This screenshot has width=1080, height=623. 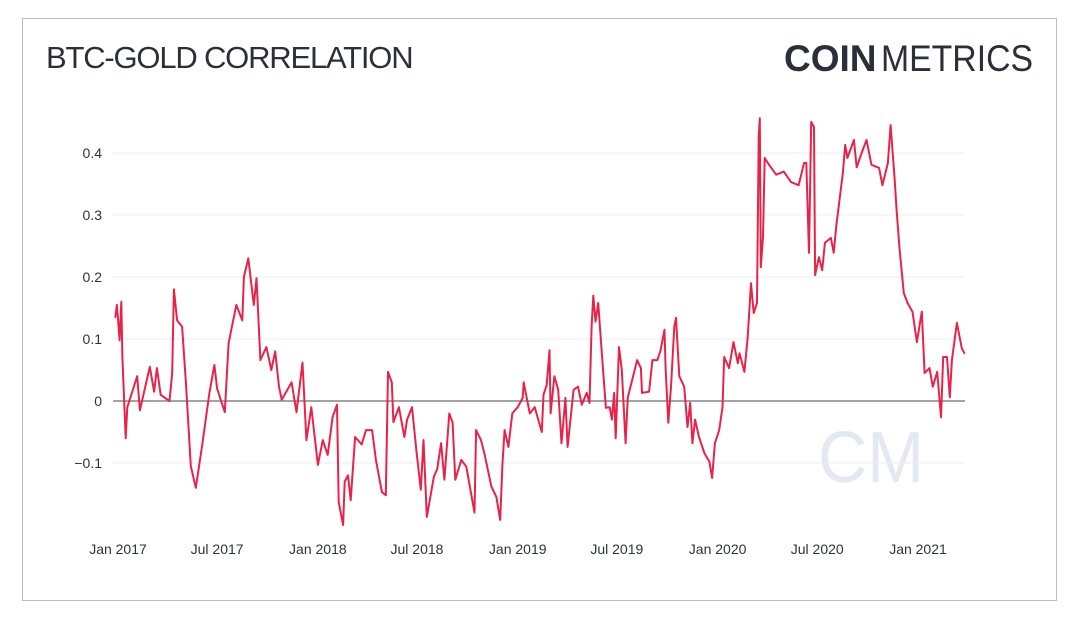 I want to click on y-tick-label: 0.3, so click(x=93, y=215).